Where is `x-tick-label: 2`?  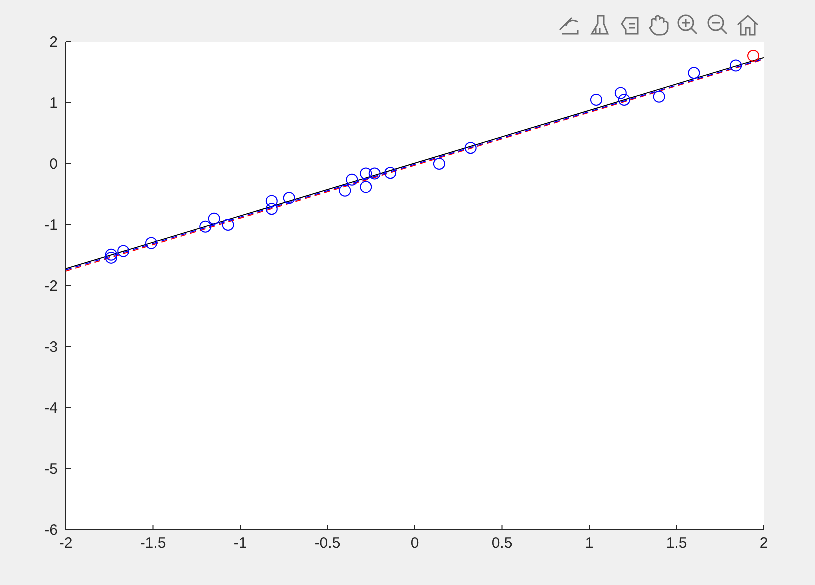 x-tick-label: 2 is located at coordinates (764, 543).